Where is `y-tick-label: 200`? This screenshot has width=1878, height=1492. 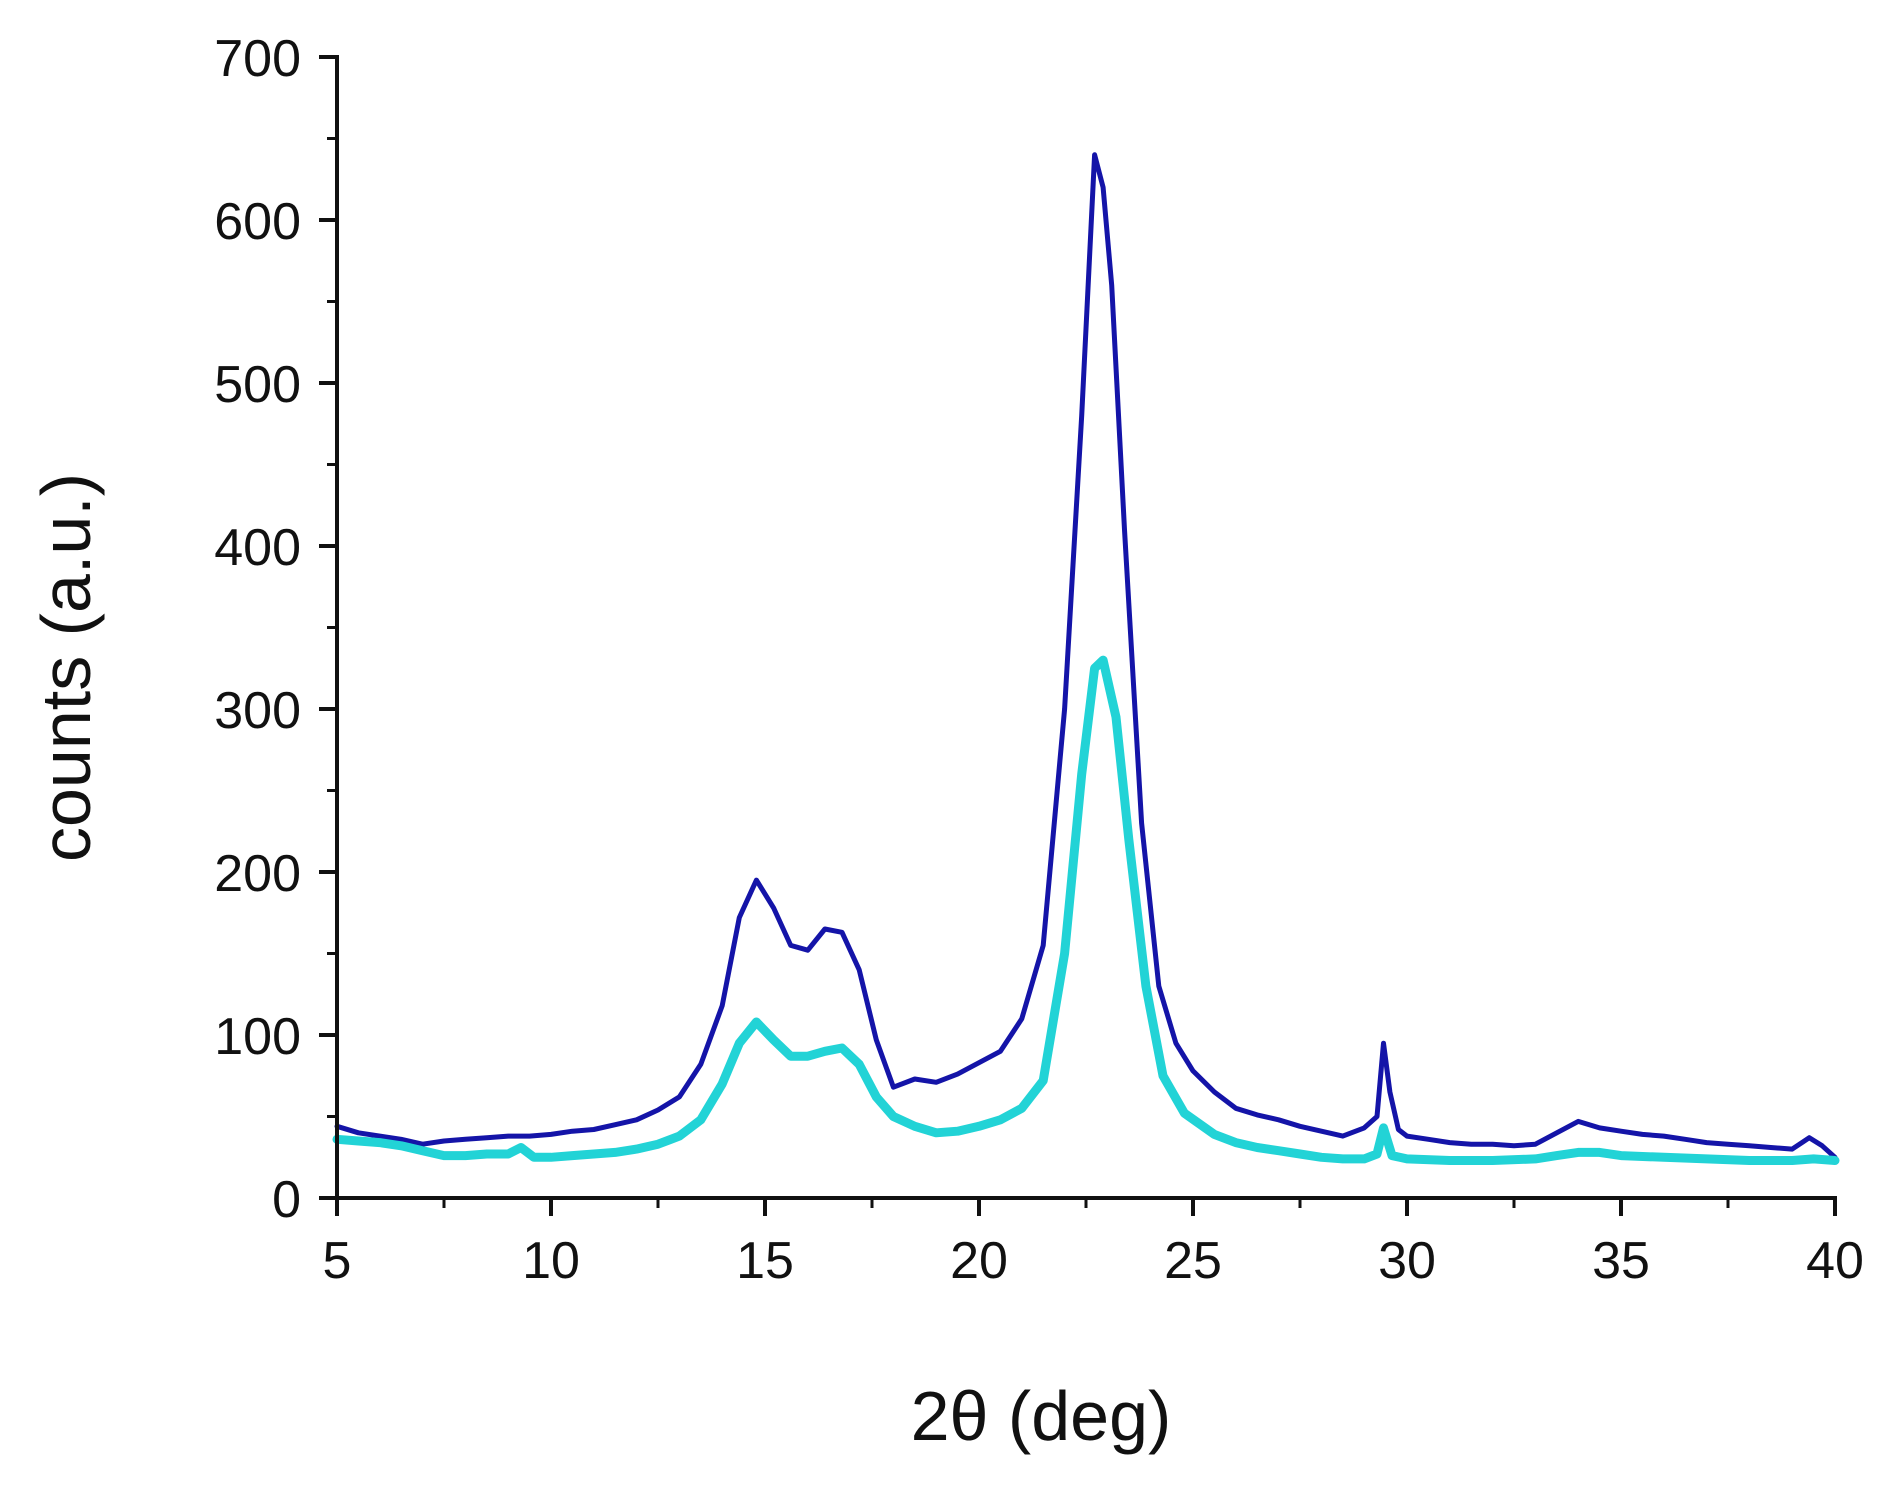 y-tick-label: 200 is located at coordinates (257, 874).